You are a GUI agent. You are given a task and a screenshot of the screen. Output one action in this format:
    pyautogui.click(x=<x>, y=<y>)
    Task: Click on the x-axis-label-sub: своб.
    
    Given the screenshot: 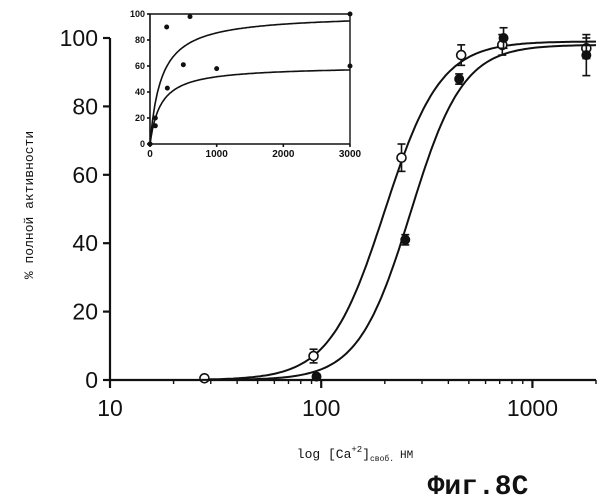 What is the action you would take?
    pyautogui.click(x=382, y=459)
    